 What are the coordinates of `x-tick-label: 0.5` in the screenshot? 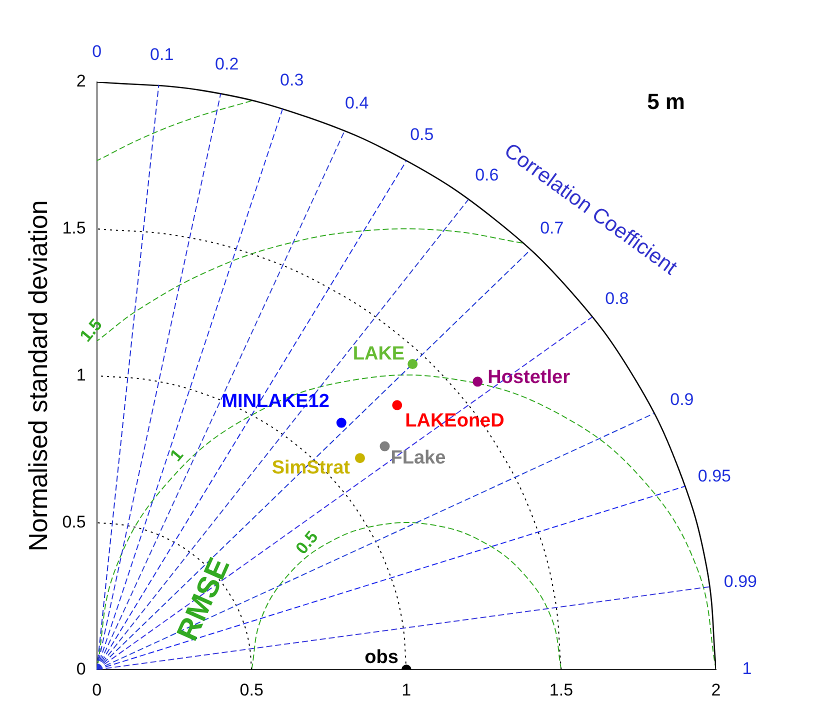 It's located at (252, 690).